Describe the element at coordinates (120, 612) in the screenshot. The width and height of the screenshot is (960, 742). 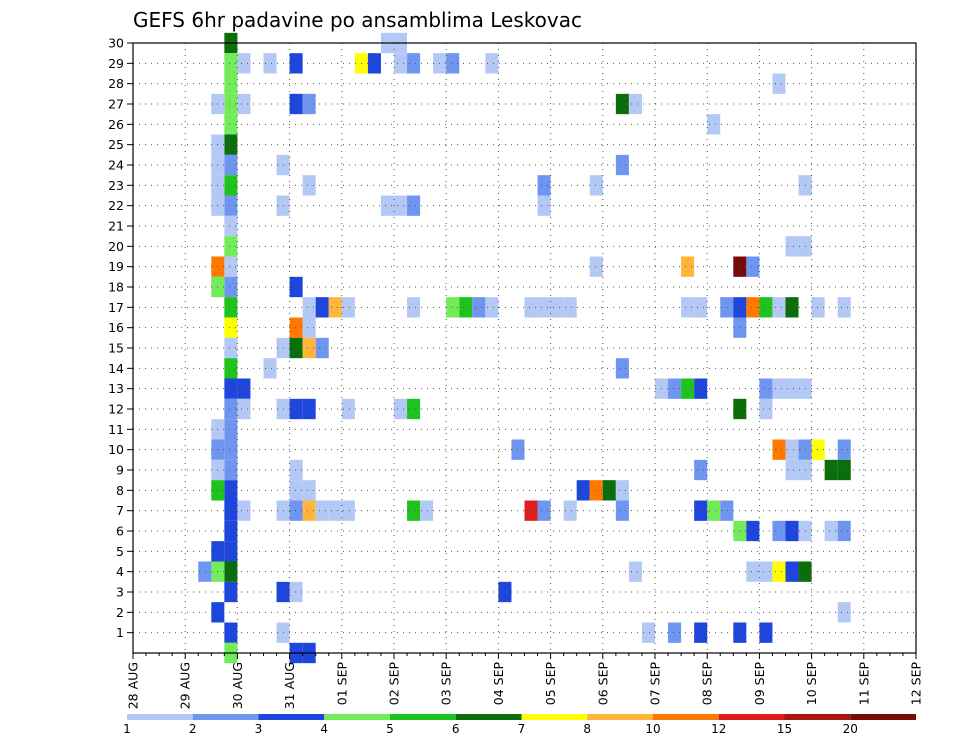
I see `y-tick-label-2: 2` at that location.